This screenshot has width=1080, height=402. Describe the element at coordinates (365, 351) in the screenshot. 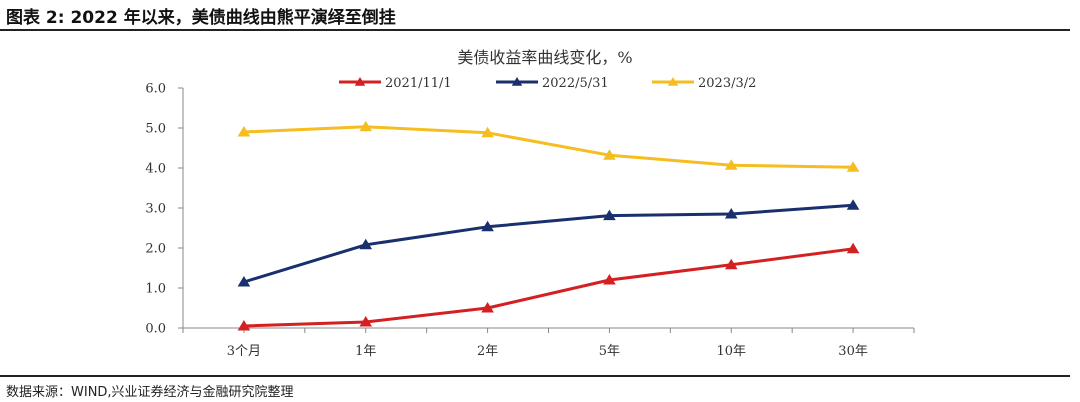

I see `x-tick-label: 1年` at that location.